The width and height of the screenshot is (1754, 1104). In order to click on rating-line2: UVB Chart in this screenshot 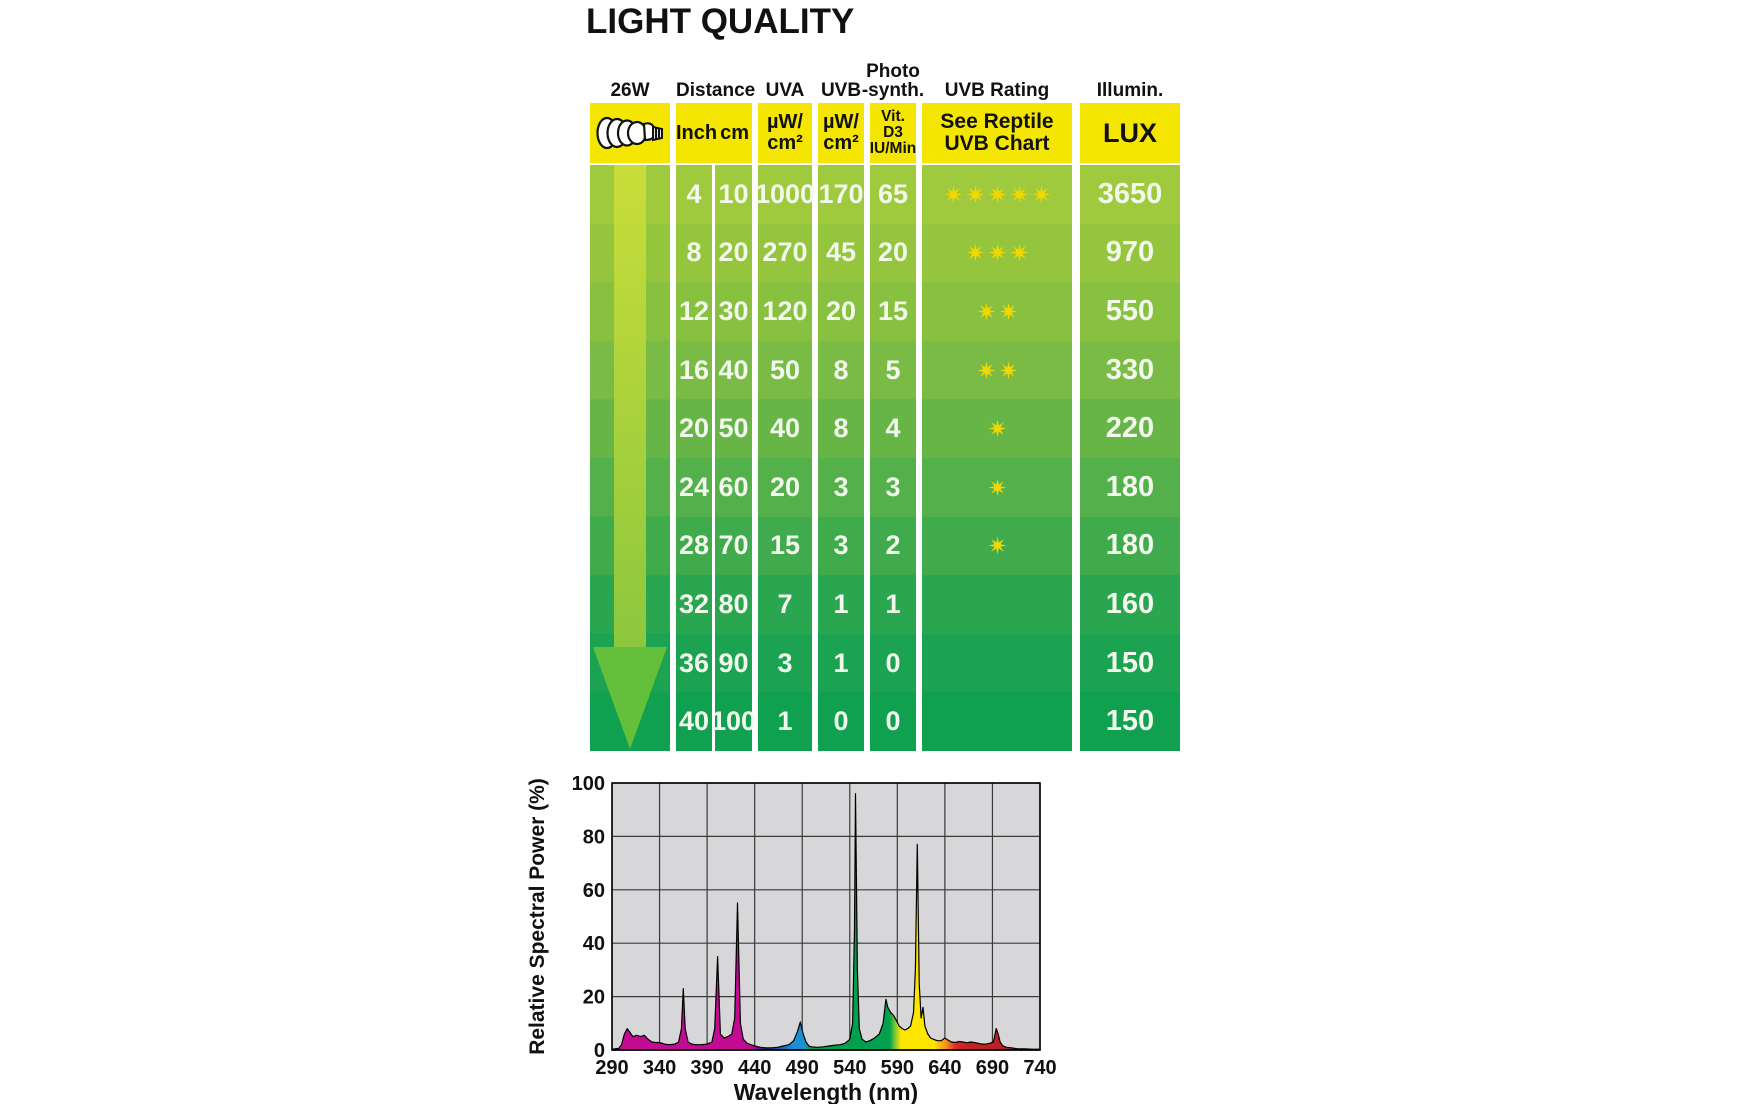, I will do `click(997, 143)`.